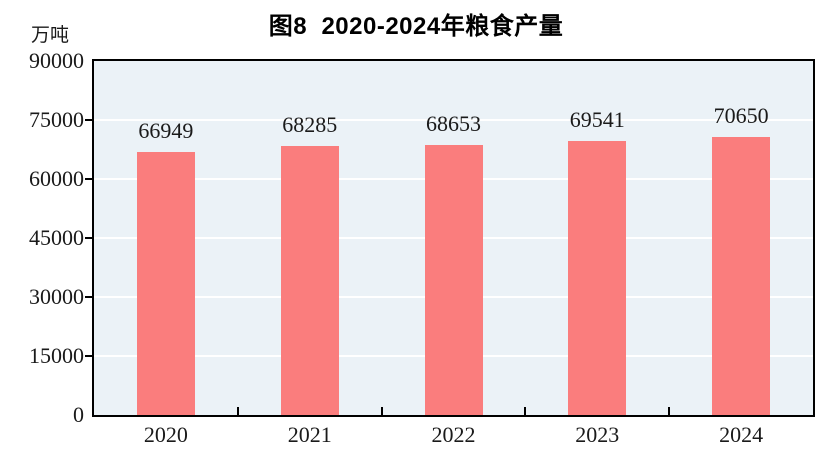  I want to click on bar-value-label: 68285, so click(310, 125).